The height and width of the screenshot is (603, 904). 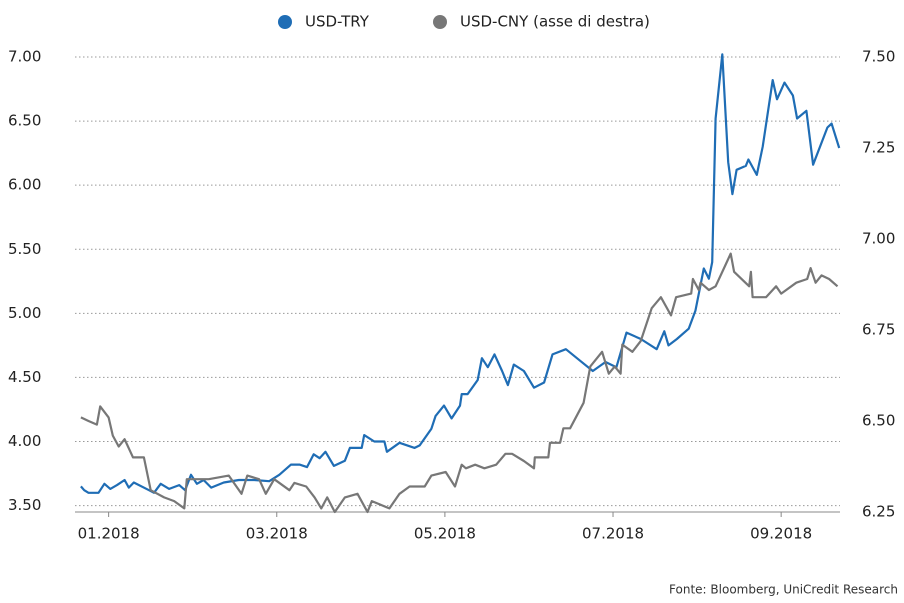 I want to click on y-tick-label: 7.00, so click(x=24, y=57).